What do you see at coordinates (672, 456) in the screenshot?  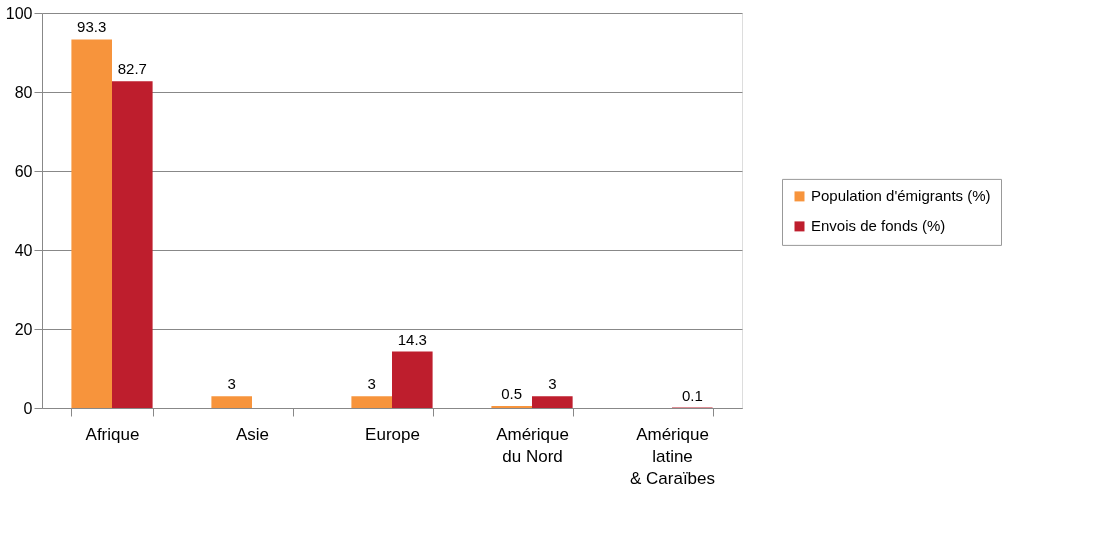 I see `x-tick-label: Amérique latine & Caraïbes` at bounding box center [672, 456].